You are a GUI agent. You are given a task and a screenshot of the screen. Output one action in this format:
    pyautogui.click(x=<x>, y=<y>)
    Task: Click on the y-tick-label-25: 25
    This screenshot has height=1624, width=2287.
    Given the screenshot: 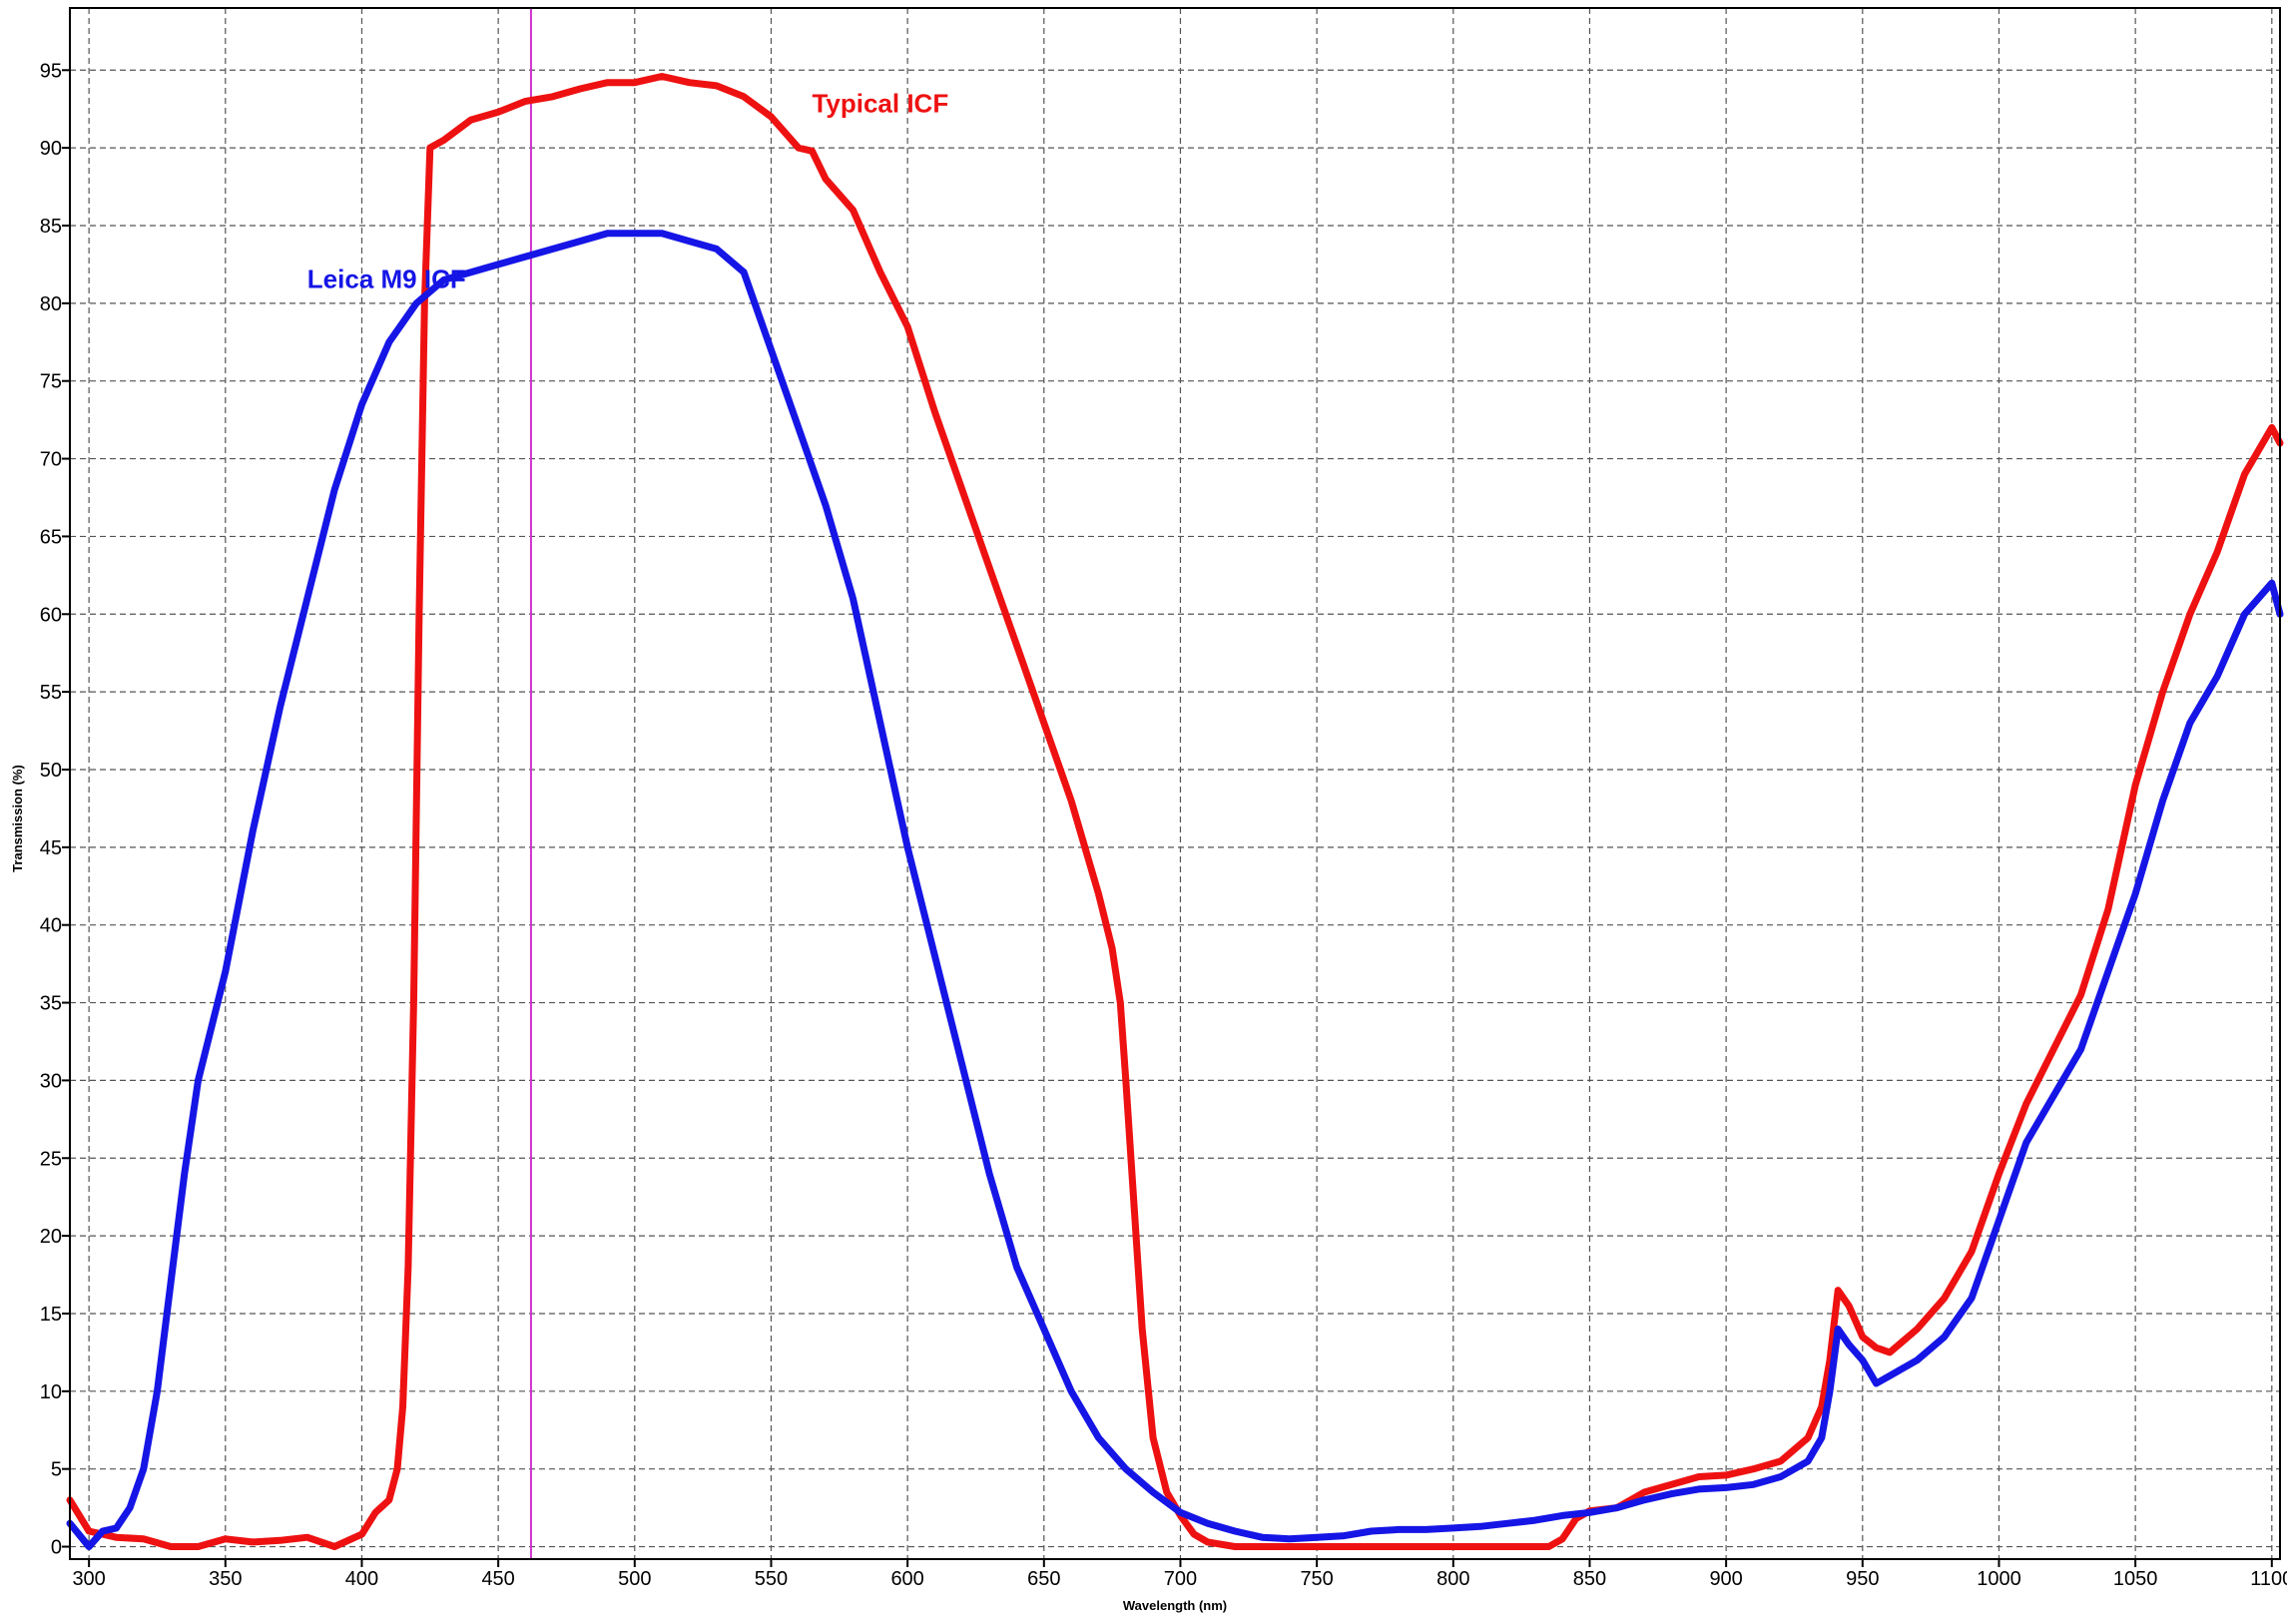 What is the action you would take?
    pyautogui.click(x=51, y=1159)
    